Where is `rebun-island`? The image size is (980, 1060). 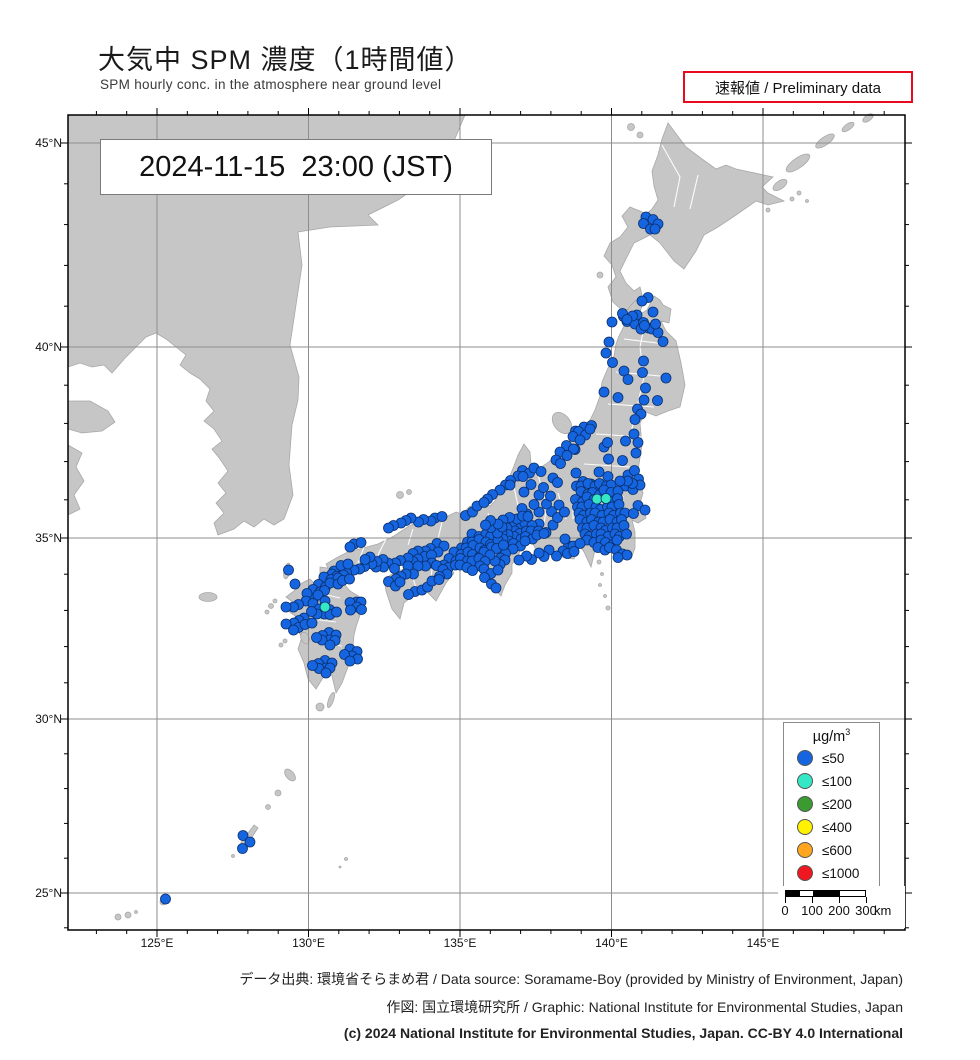
rebun-island is located at coordinates (640, 135).